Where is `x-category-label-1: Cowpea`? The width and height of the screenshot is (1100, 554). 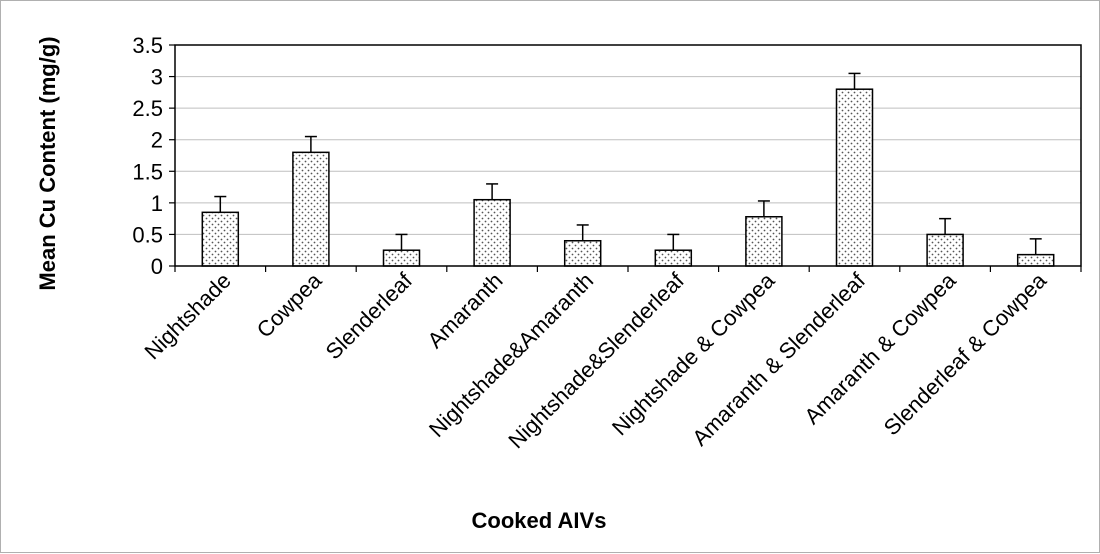 x-category-label-1: Cowpea is located at coordinates (289, 304).